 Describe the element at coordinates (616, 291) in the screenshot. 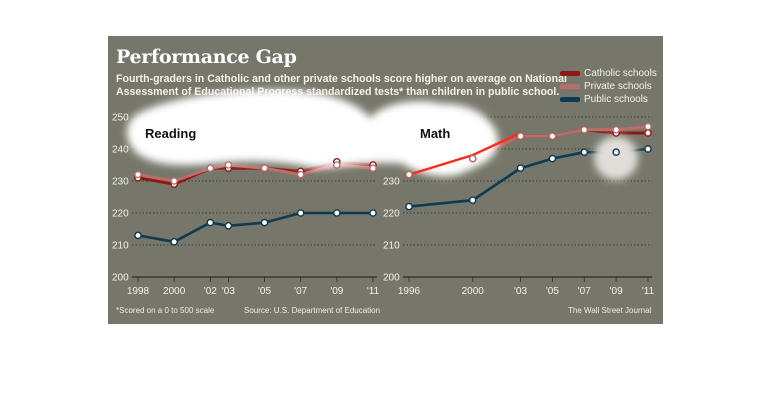

I see `x-tick-label-math-2009: '09` at that location.